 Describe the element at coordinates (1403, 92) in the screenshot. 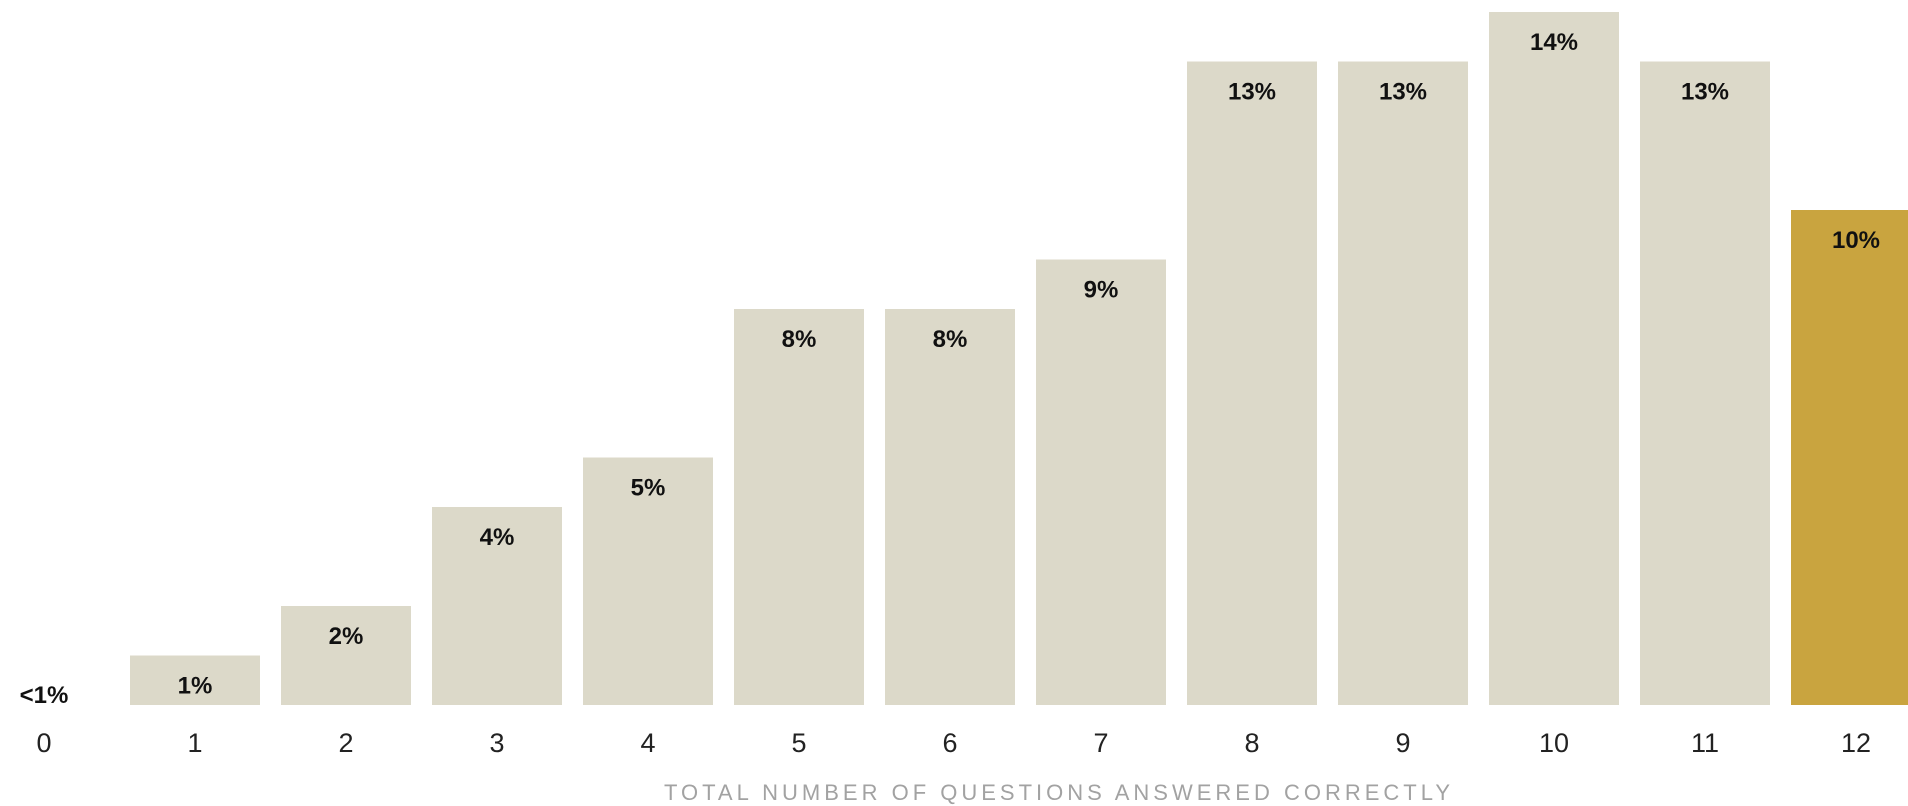

I see `value-label-9: 13%` at that location.